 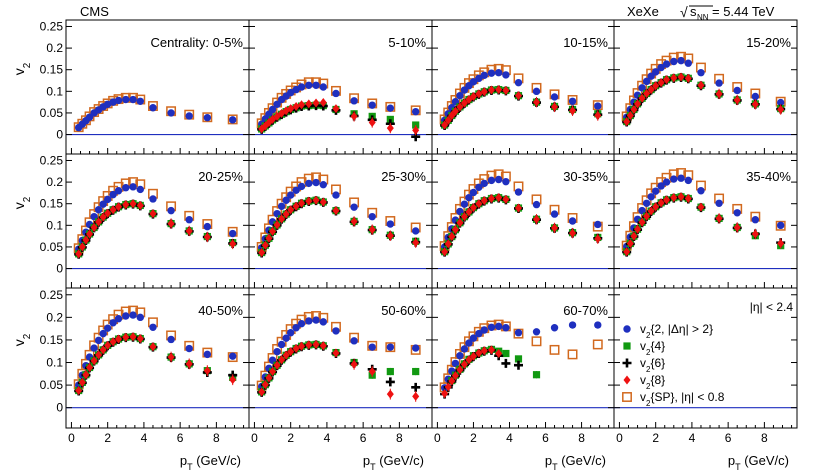 What do you see at coordinates (652, 348) in the screenshot?
I see `legend-label-v2-4: v2{4}` at bounding box center [652, 348].